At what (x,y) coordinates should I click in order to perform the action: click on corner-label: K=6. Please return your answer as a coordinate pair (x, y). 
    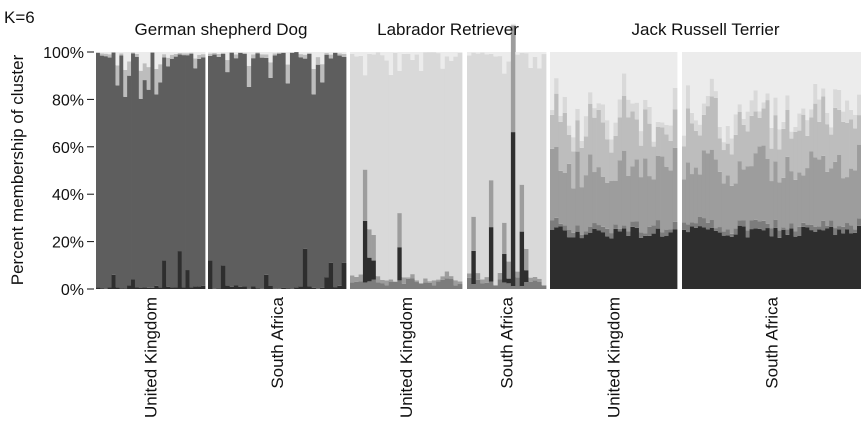
    Looking at the image, I should click on (19, 17).